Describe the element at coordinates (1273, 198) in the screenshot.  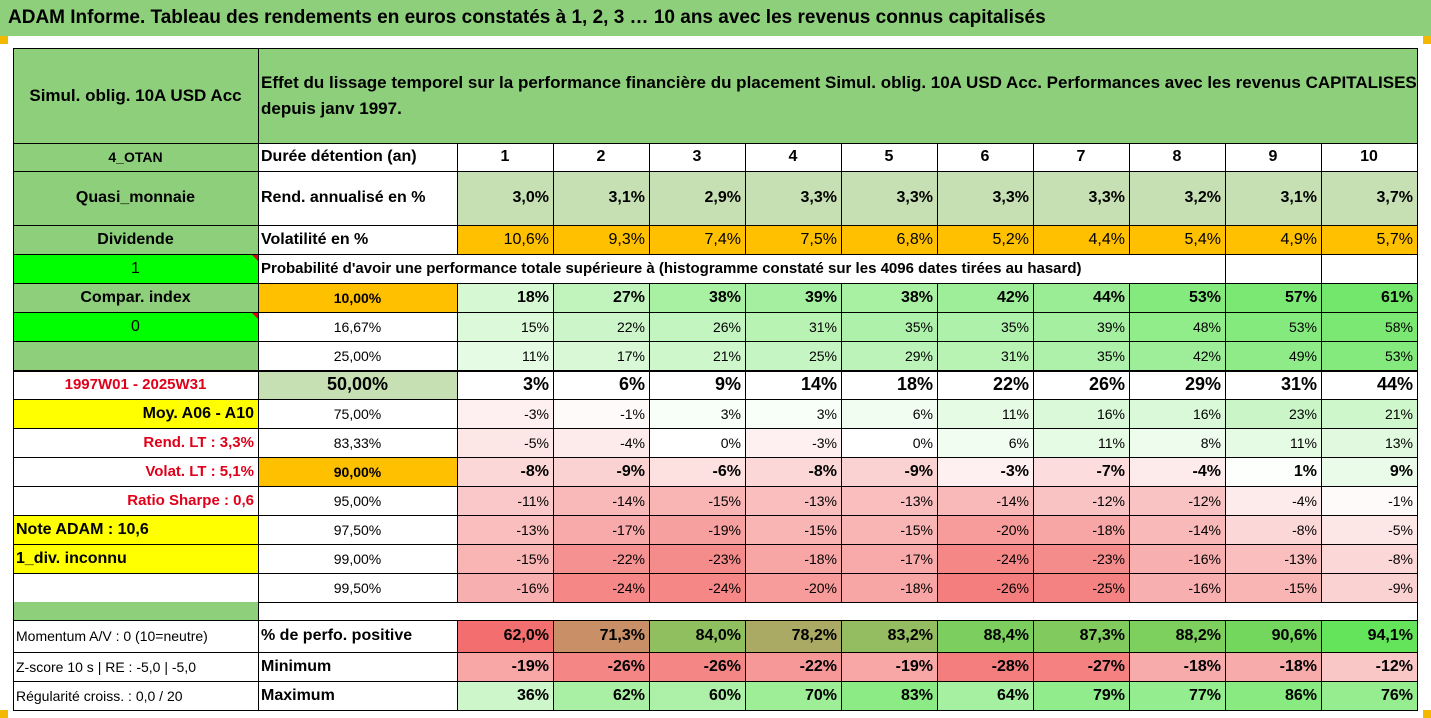
I see `rend-value: 3,1%` at that location.